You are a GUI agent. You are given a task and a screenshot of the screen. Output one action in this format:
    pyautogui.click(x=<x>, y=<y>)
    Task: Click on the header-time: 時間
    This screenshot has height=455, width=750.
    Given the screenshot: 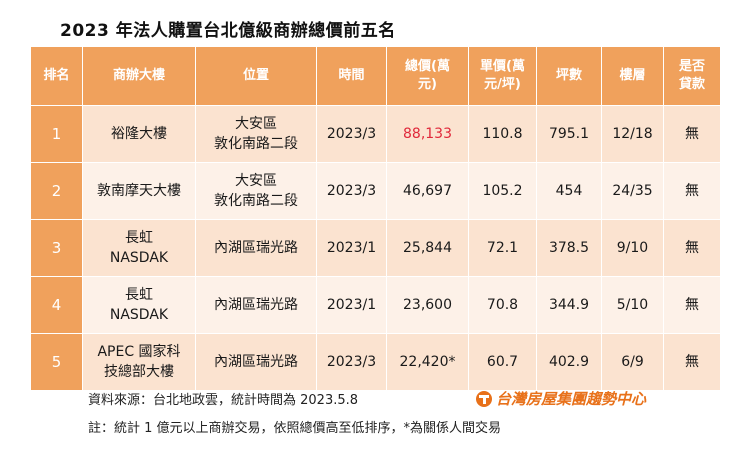 What is the action you would take?
    pyautogui.click(x=351, y=76)
    